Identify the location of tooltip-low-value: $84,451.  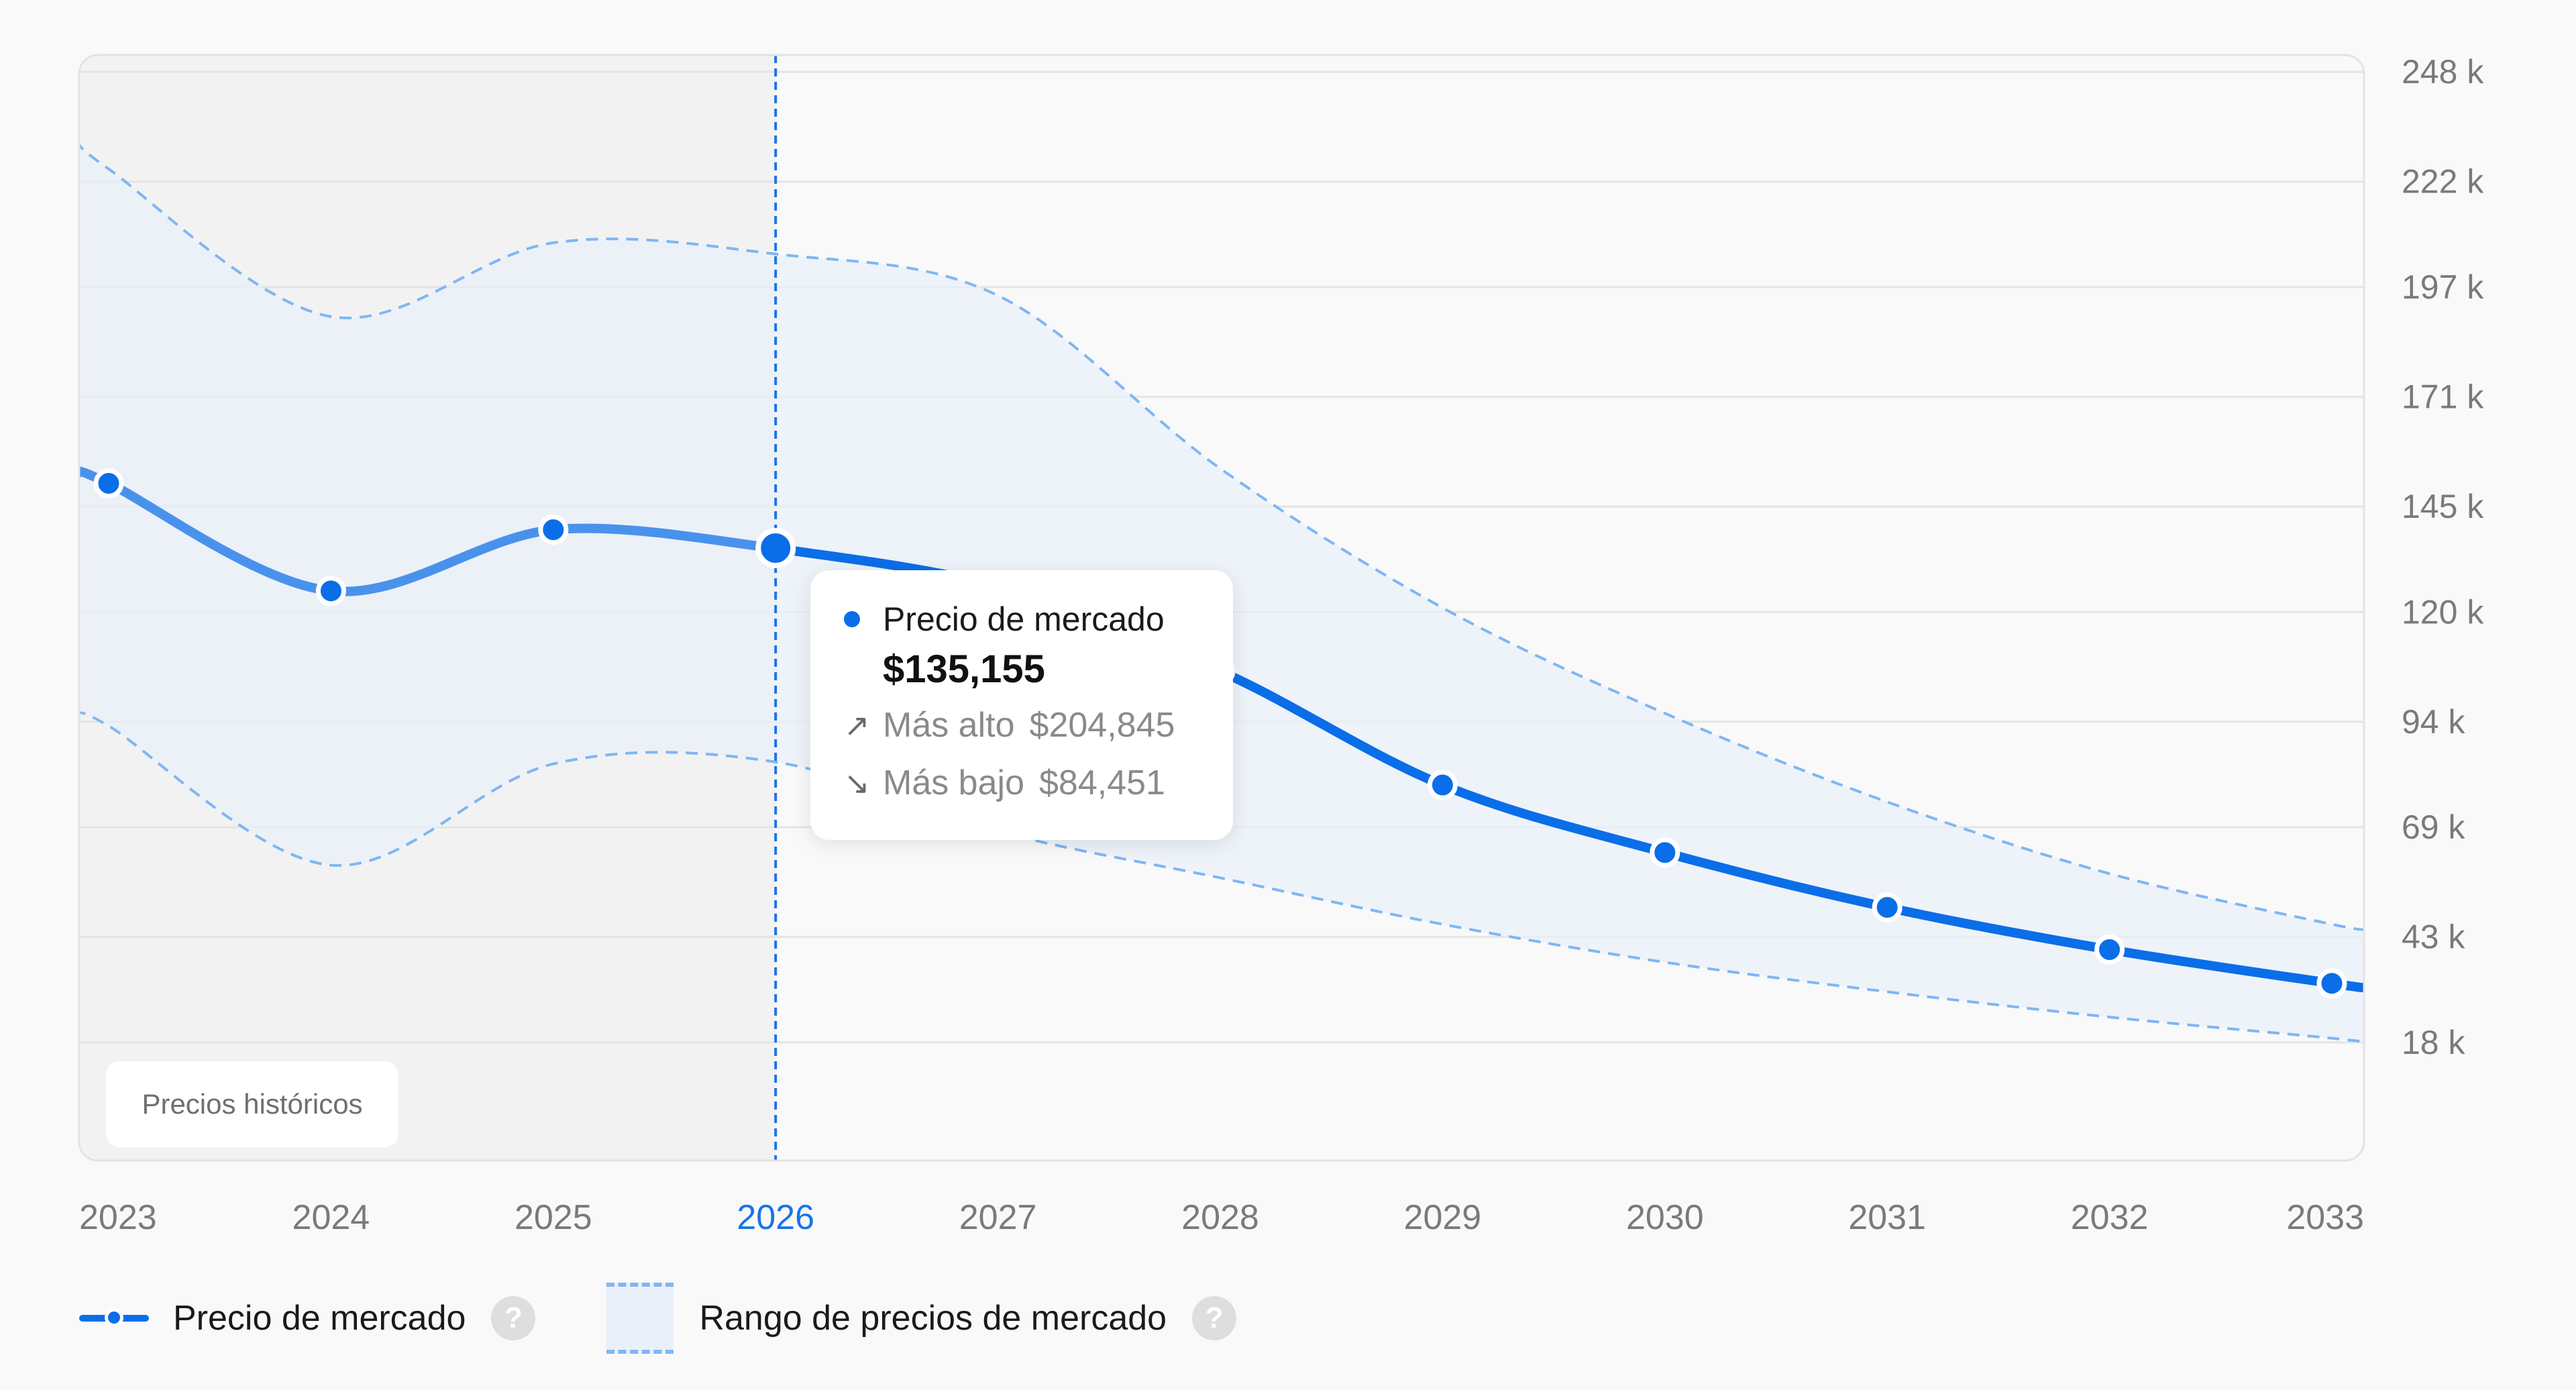
(1102, 782).